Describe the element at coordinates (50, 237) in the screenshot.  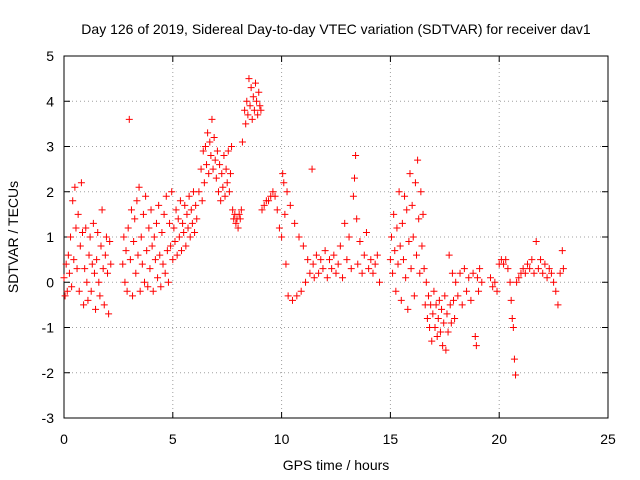
I see `y-tick-label: 1` at that location.